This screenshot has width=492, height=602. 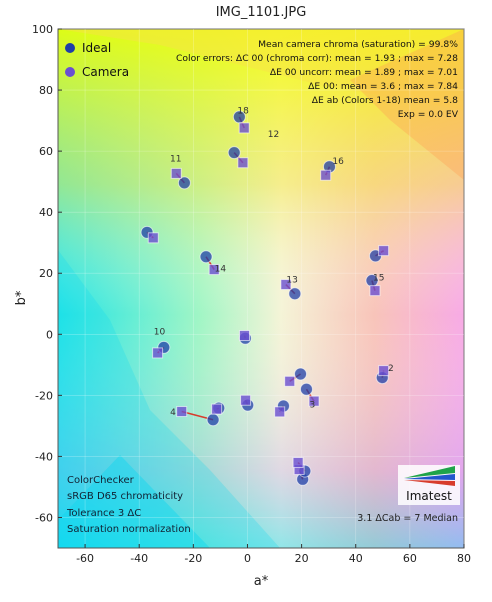 I want to click on y-tick-label: 100, so click(x=42, y=29).